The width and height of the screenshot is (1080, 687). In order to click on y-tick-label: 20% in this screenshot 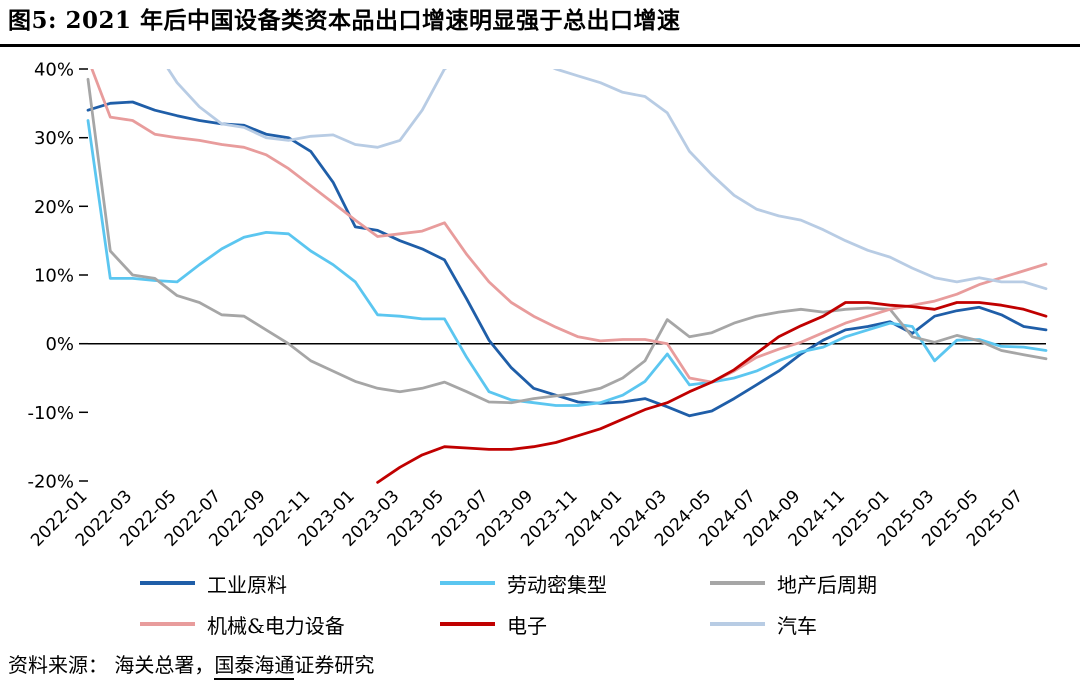, I will do `click(54, 207)`.